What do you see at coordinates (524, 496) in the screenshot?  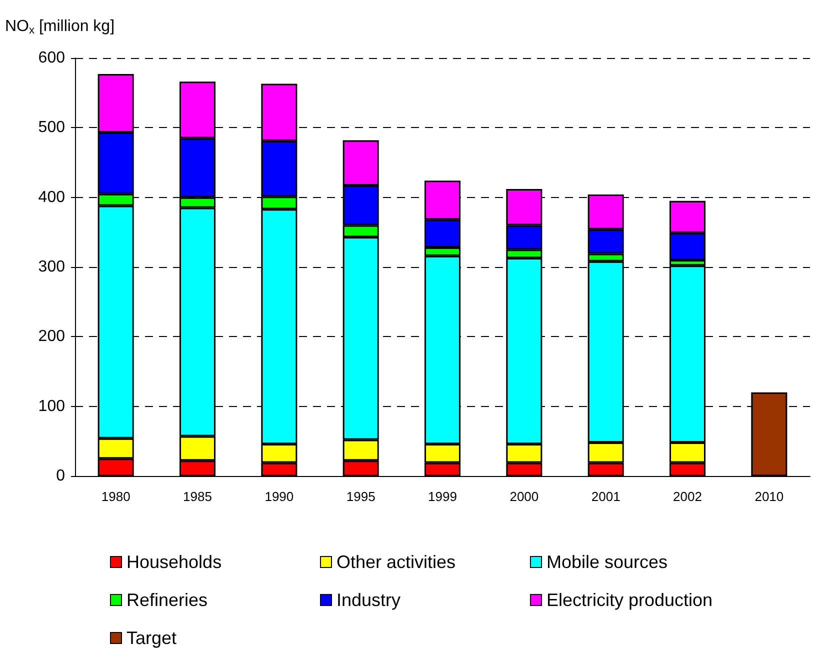 I see `x-tick-label: 2000` at bounding box center [524, 496].